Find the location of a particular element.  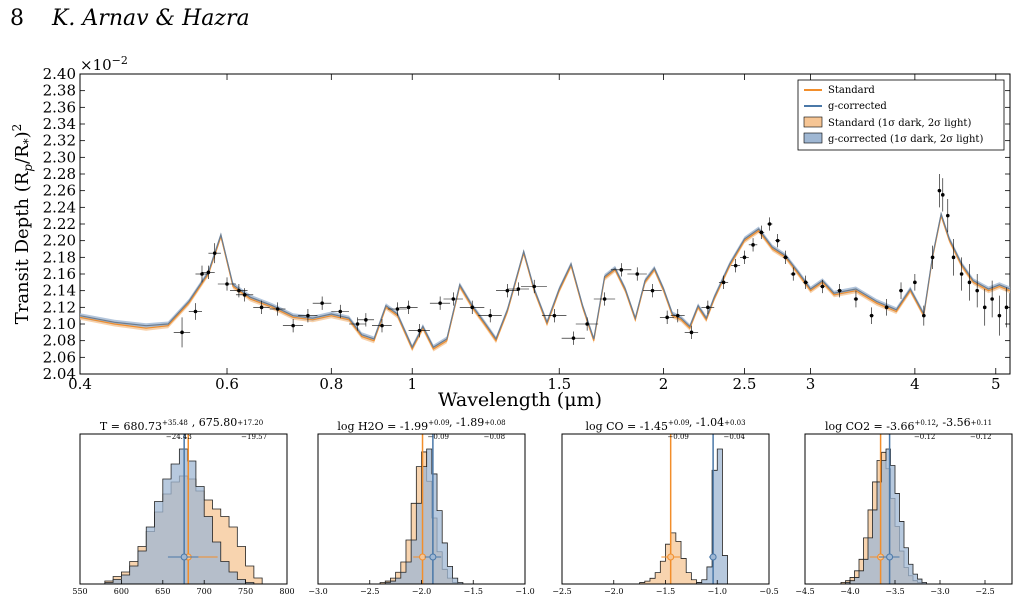

y-tick-label: 2.14 is located at coordinates (59, 291).